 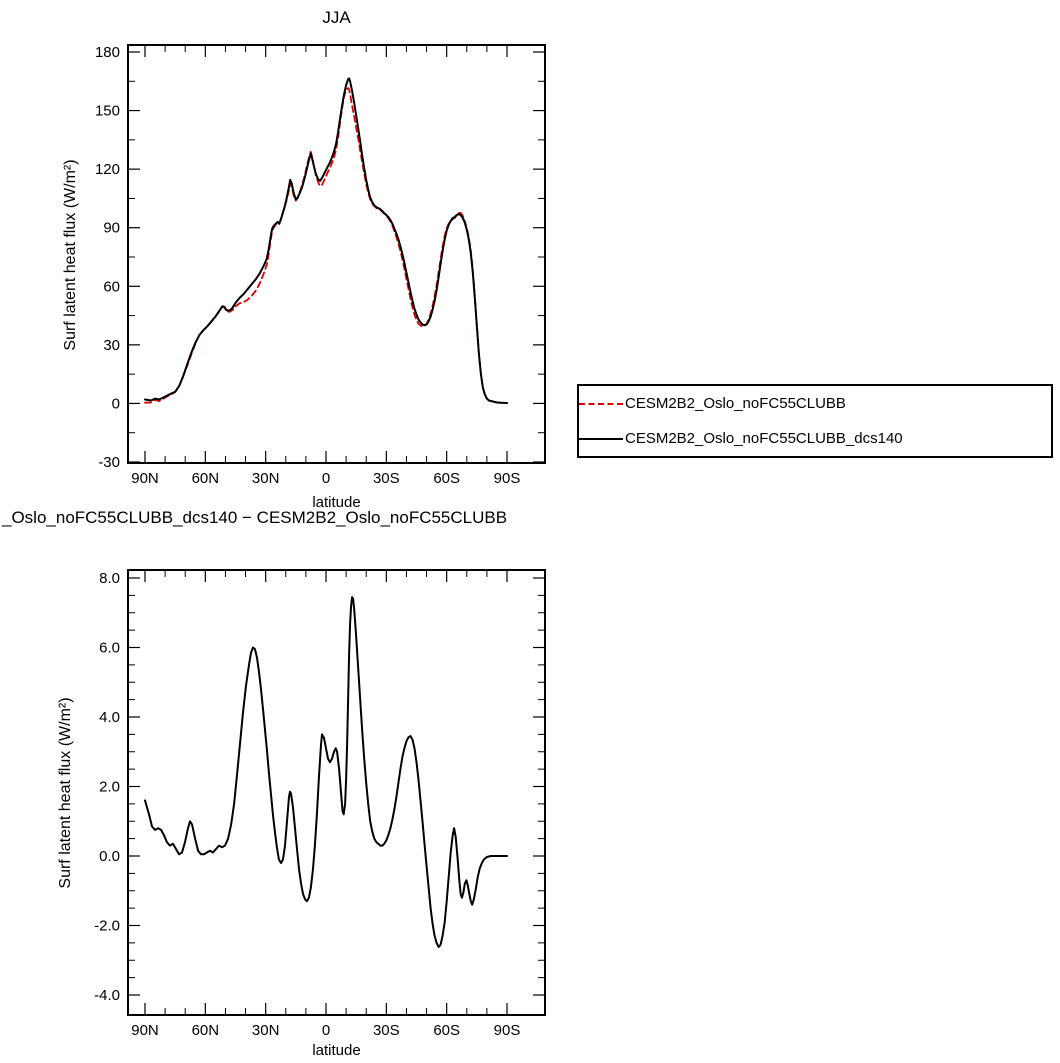 What do you see at coordinates (109, 856) in the screenshot?
I see `y-tick-label: 0.0` at bounding box center [109, 856].